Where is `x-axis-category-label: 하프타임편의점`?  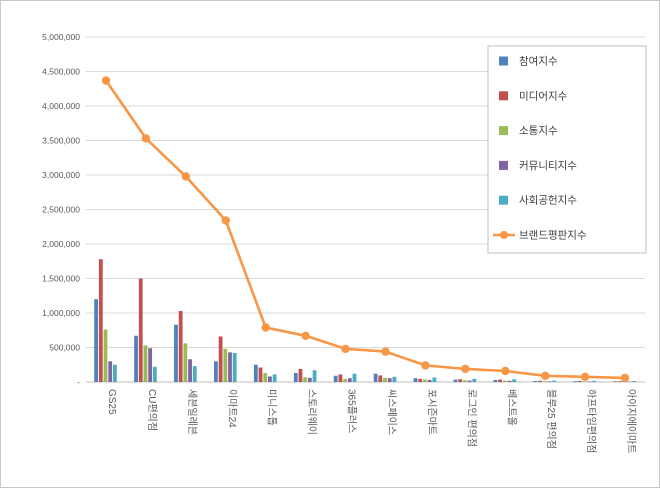
x-axis-category-label: 하프타임편의점 is located at coordinates (591, 421).